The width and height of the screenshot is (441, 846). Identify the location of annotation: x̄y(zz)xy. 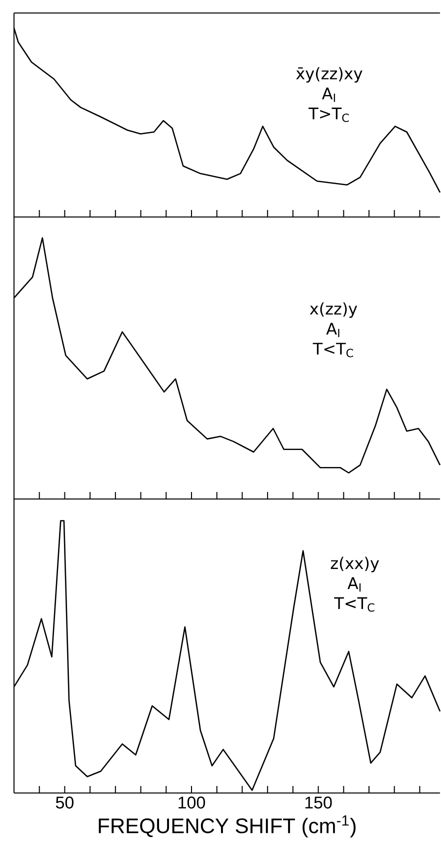
(329, 75).